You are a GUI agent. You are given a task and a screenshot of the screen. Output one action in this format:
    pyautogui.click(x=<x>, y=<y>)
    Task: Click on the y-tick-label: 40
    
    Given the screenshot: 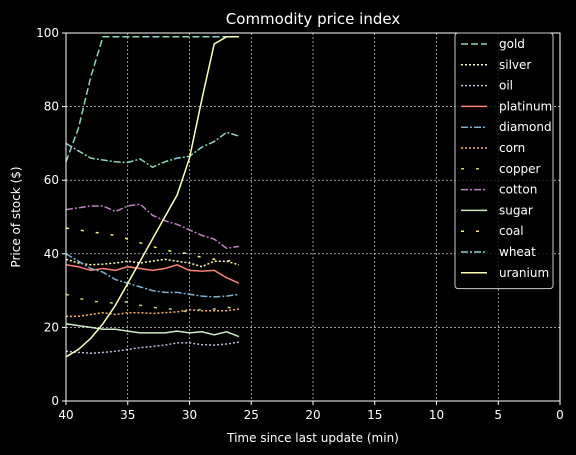 What is the action you would take?
    pyautogui.click(x=51, y=254)
    